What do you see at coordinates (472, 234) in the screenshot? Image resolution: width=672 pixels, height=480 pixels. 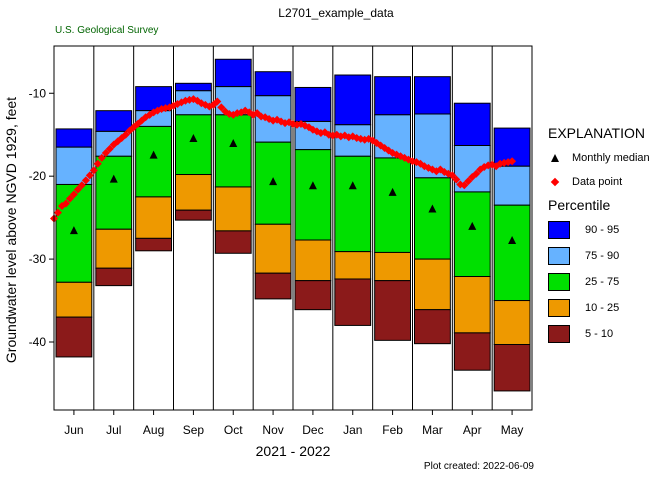 I see `band-25-75-apr` at bounding box center [472, 234].